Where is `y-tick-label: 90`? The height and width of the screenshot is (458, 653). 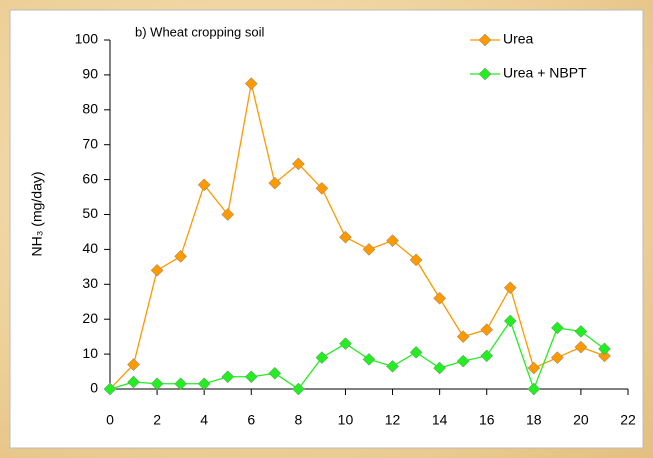 y-tick-label: 90 is located at coordinates (90, 74).